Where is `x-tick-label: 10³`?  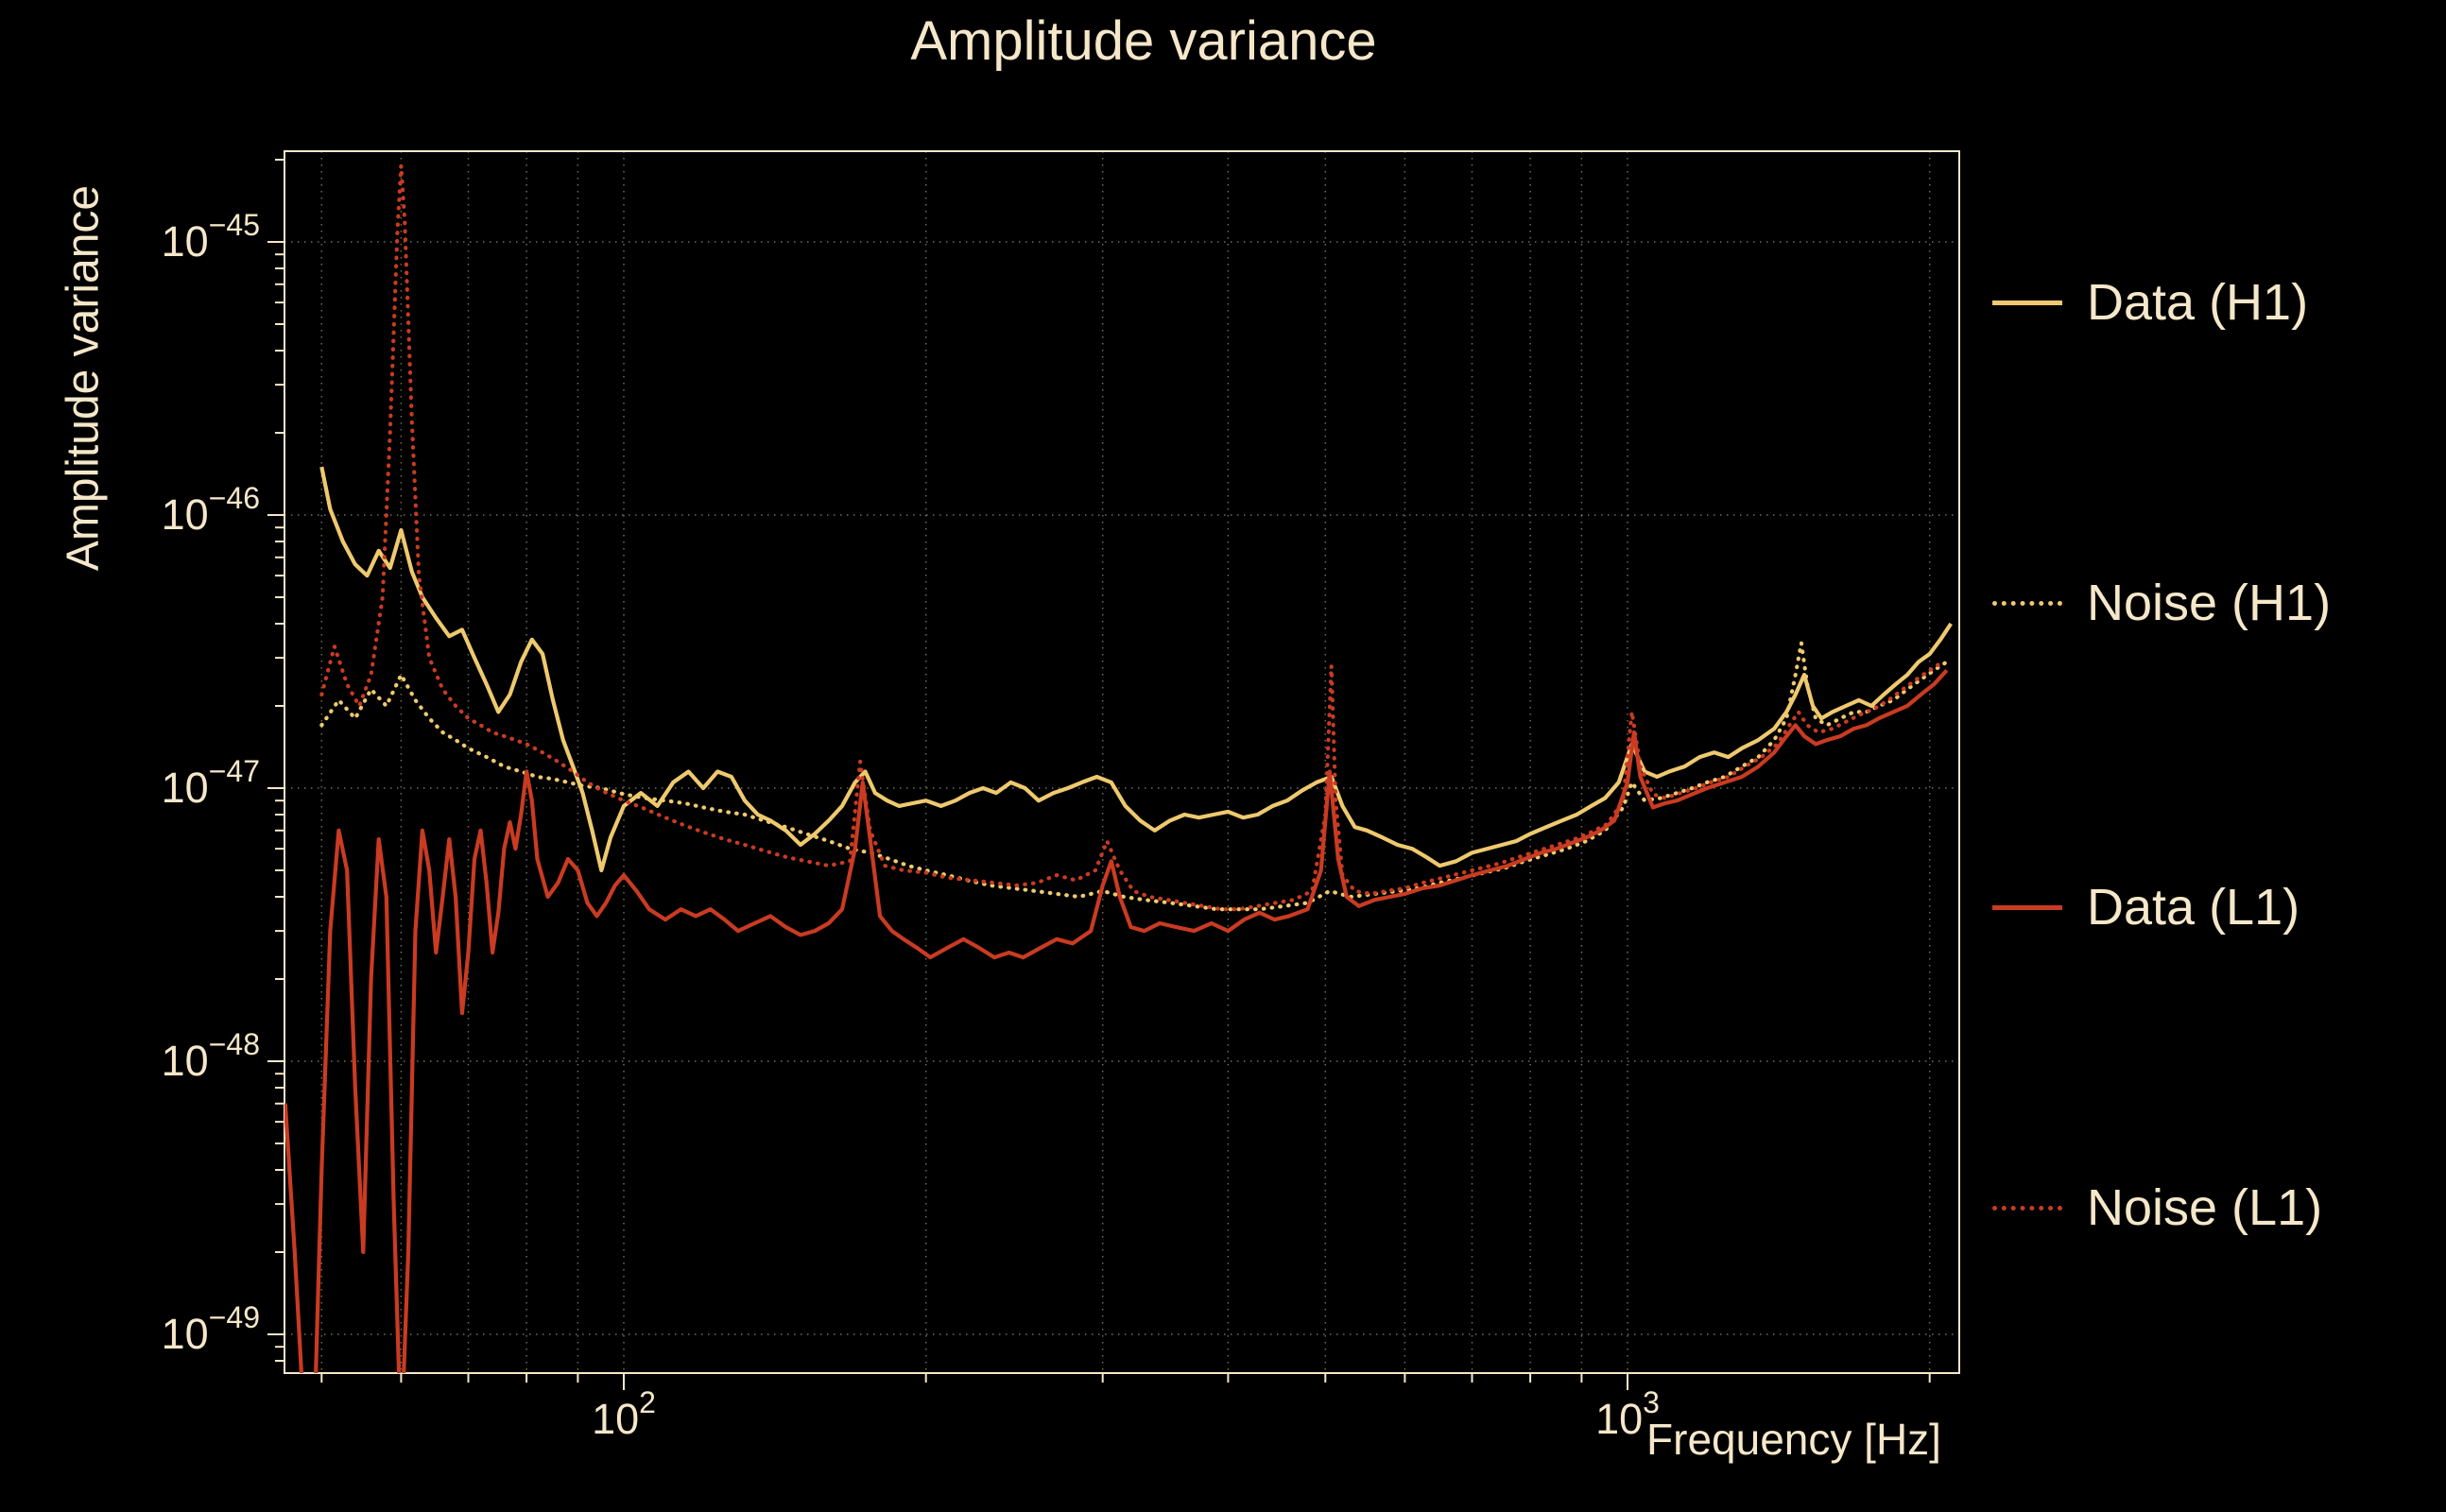 x-tick-label: 10³ is located at coordinates (1627, 1414).